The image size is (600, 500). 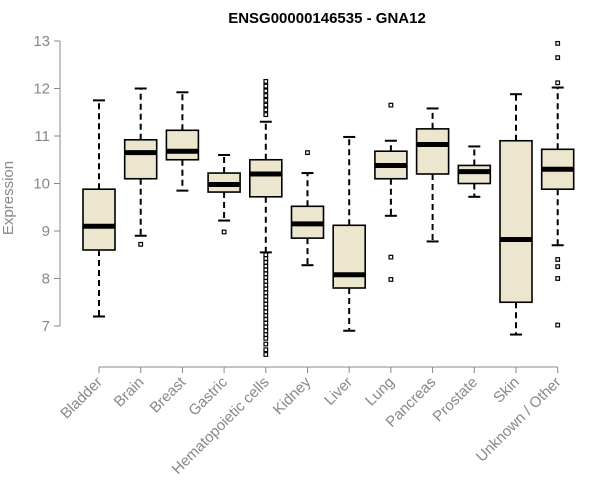 What do you see at coordinates (42, 136) in the screenshot?
I see `y-tick-label: 11` at bounding box center [42, 136].